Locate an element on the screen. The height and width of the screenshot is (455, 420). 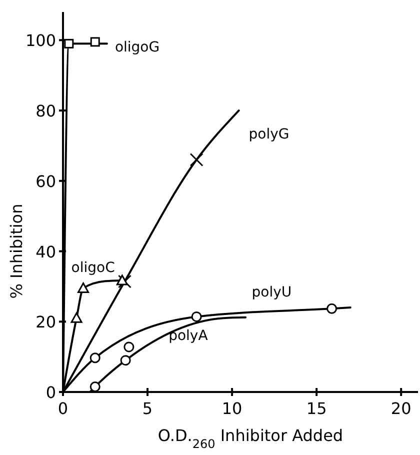
x-tick-label: 15 is located at coordinates (316, 408).